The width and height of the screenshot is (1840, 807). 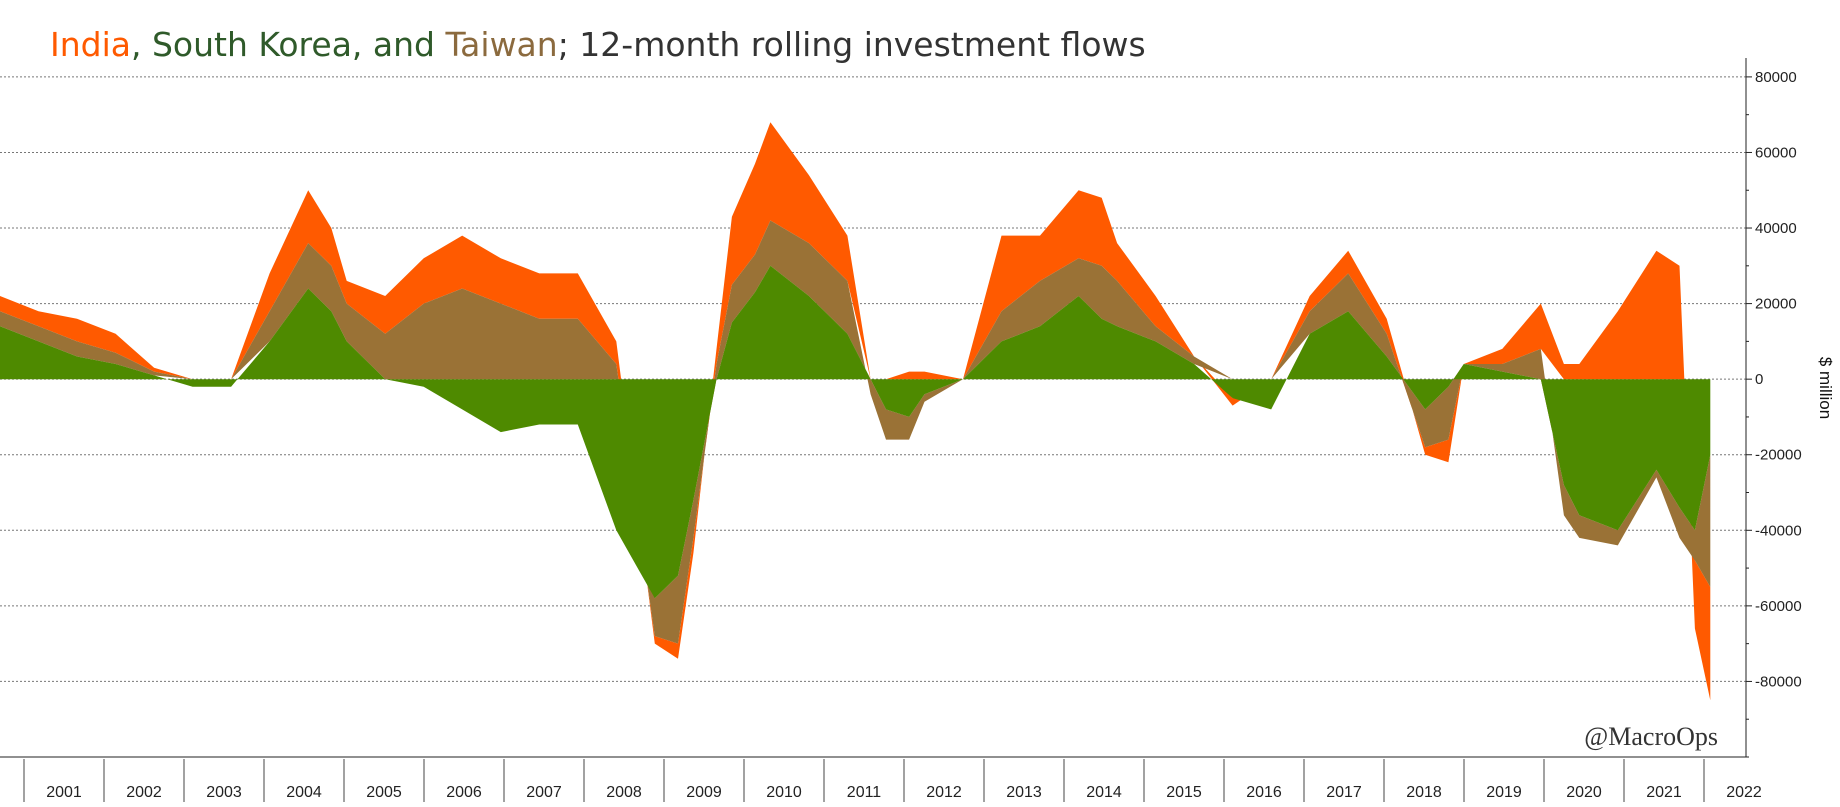 What do you see at coordinates (64, 792) in the screenshot?
I see `x-tick-label: 2001` at bounding box center [64, 792].